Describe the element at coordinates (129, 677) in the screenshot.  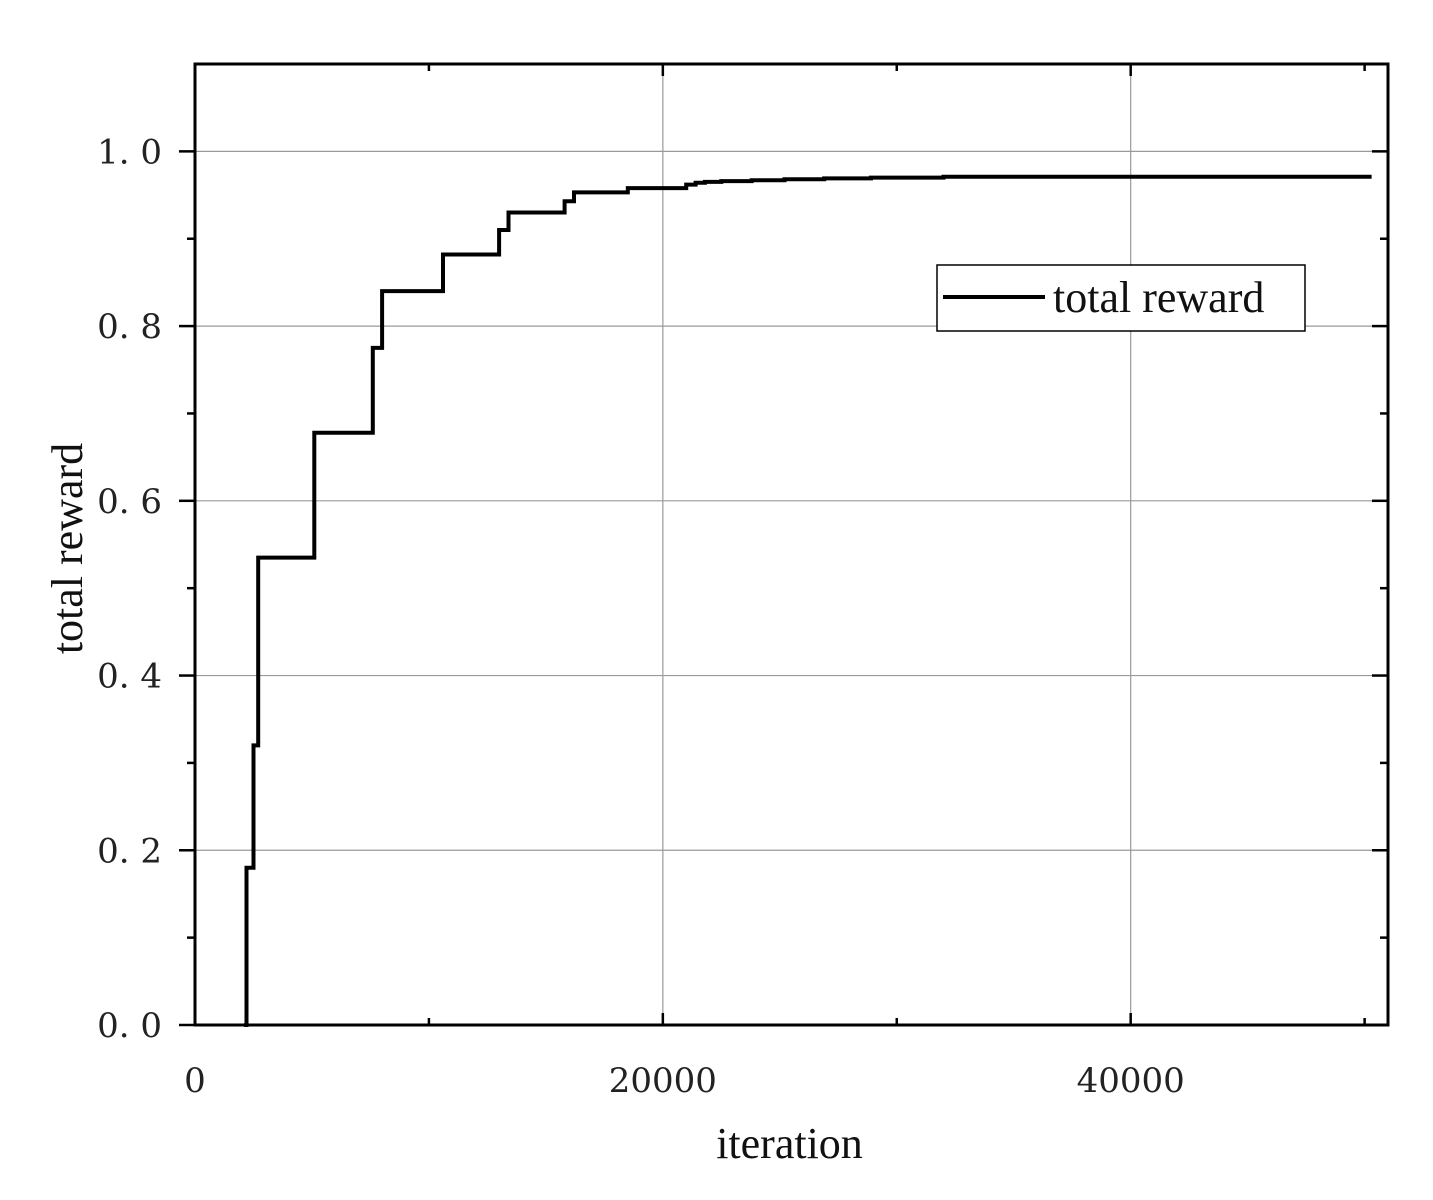
I see `y-tick-label: 0. 4` at that location.